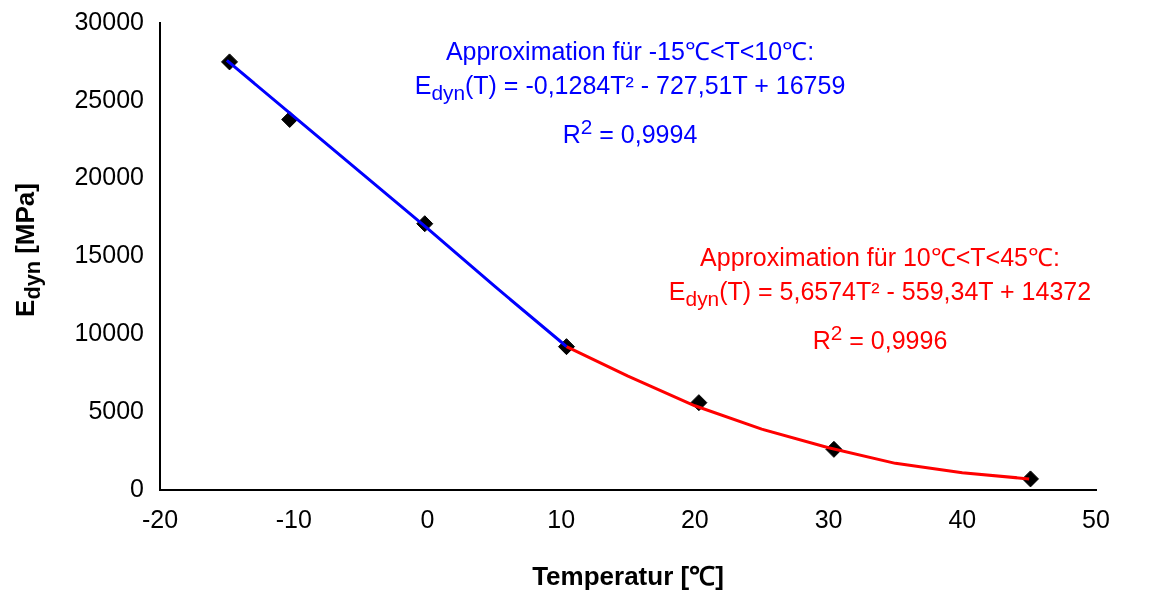 Image resolution: width=1156 pixels, height=597 pixels. Describe the element at coordinates (427, 518) in the screenshot. I see `x-tick-label: 0` at that location.